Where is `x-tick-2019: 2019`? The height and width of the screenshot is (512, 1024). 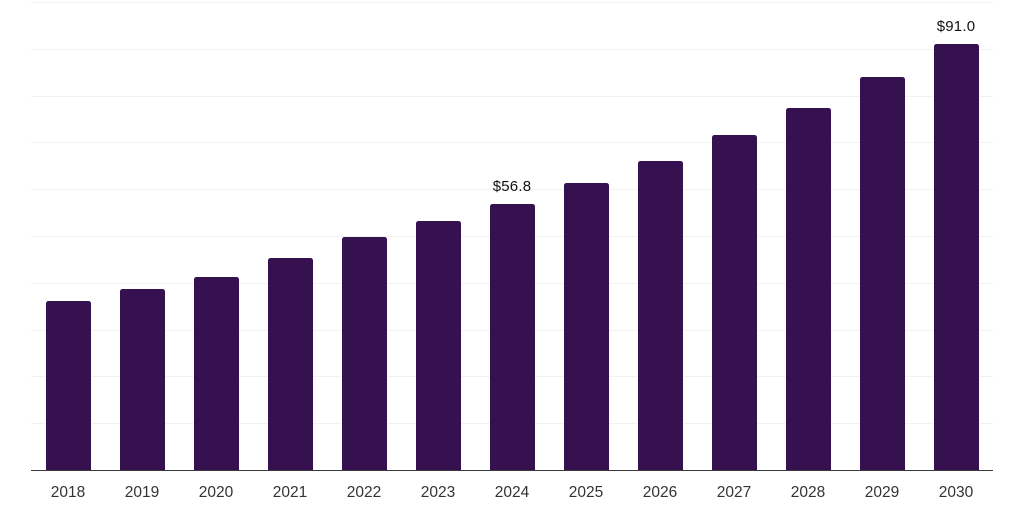 x-tick-2019: 2019 is located at coordinates (142, 492).